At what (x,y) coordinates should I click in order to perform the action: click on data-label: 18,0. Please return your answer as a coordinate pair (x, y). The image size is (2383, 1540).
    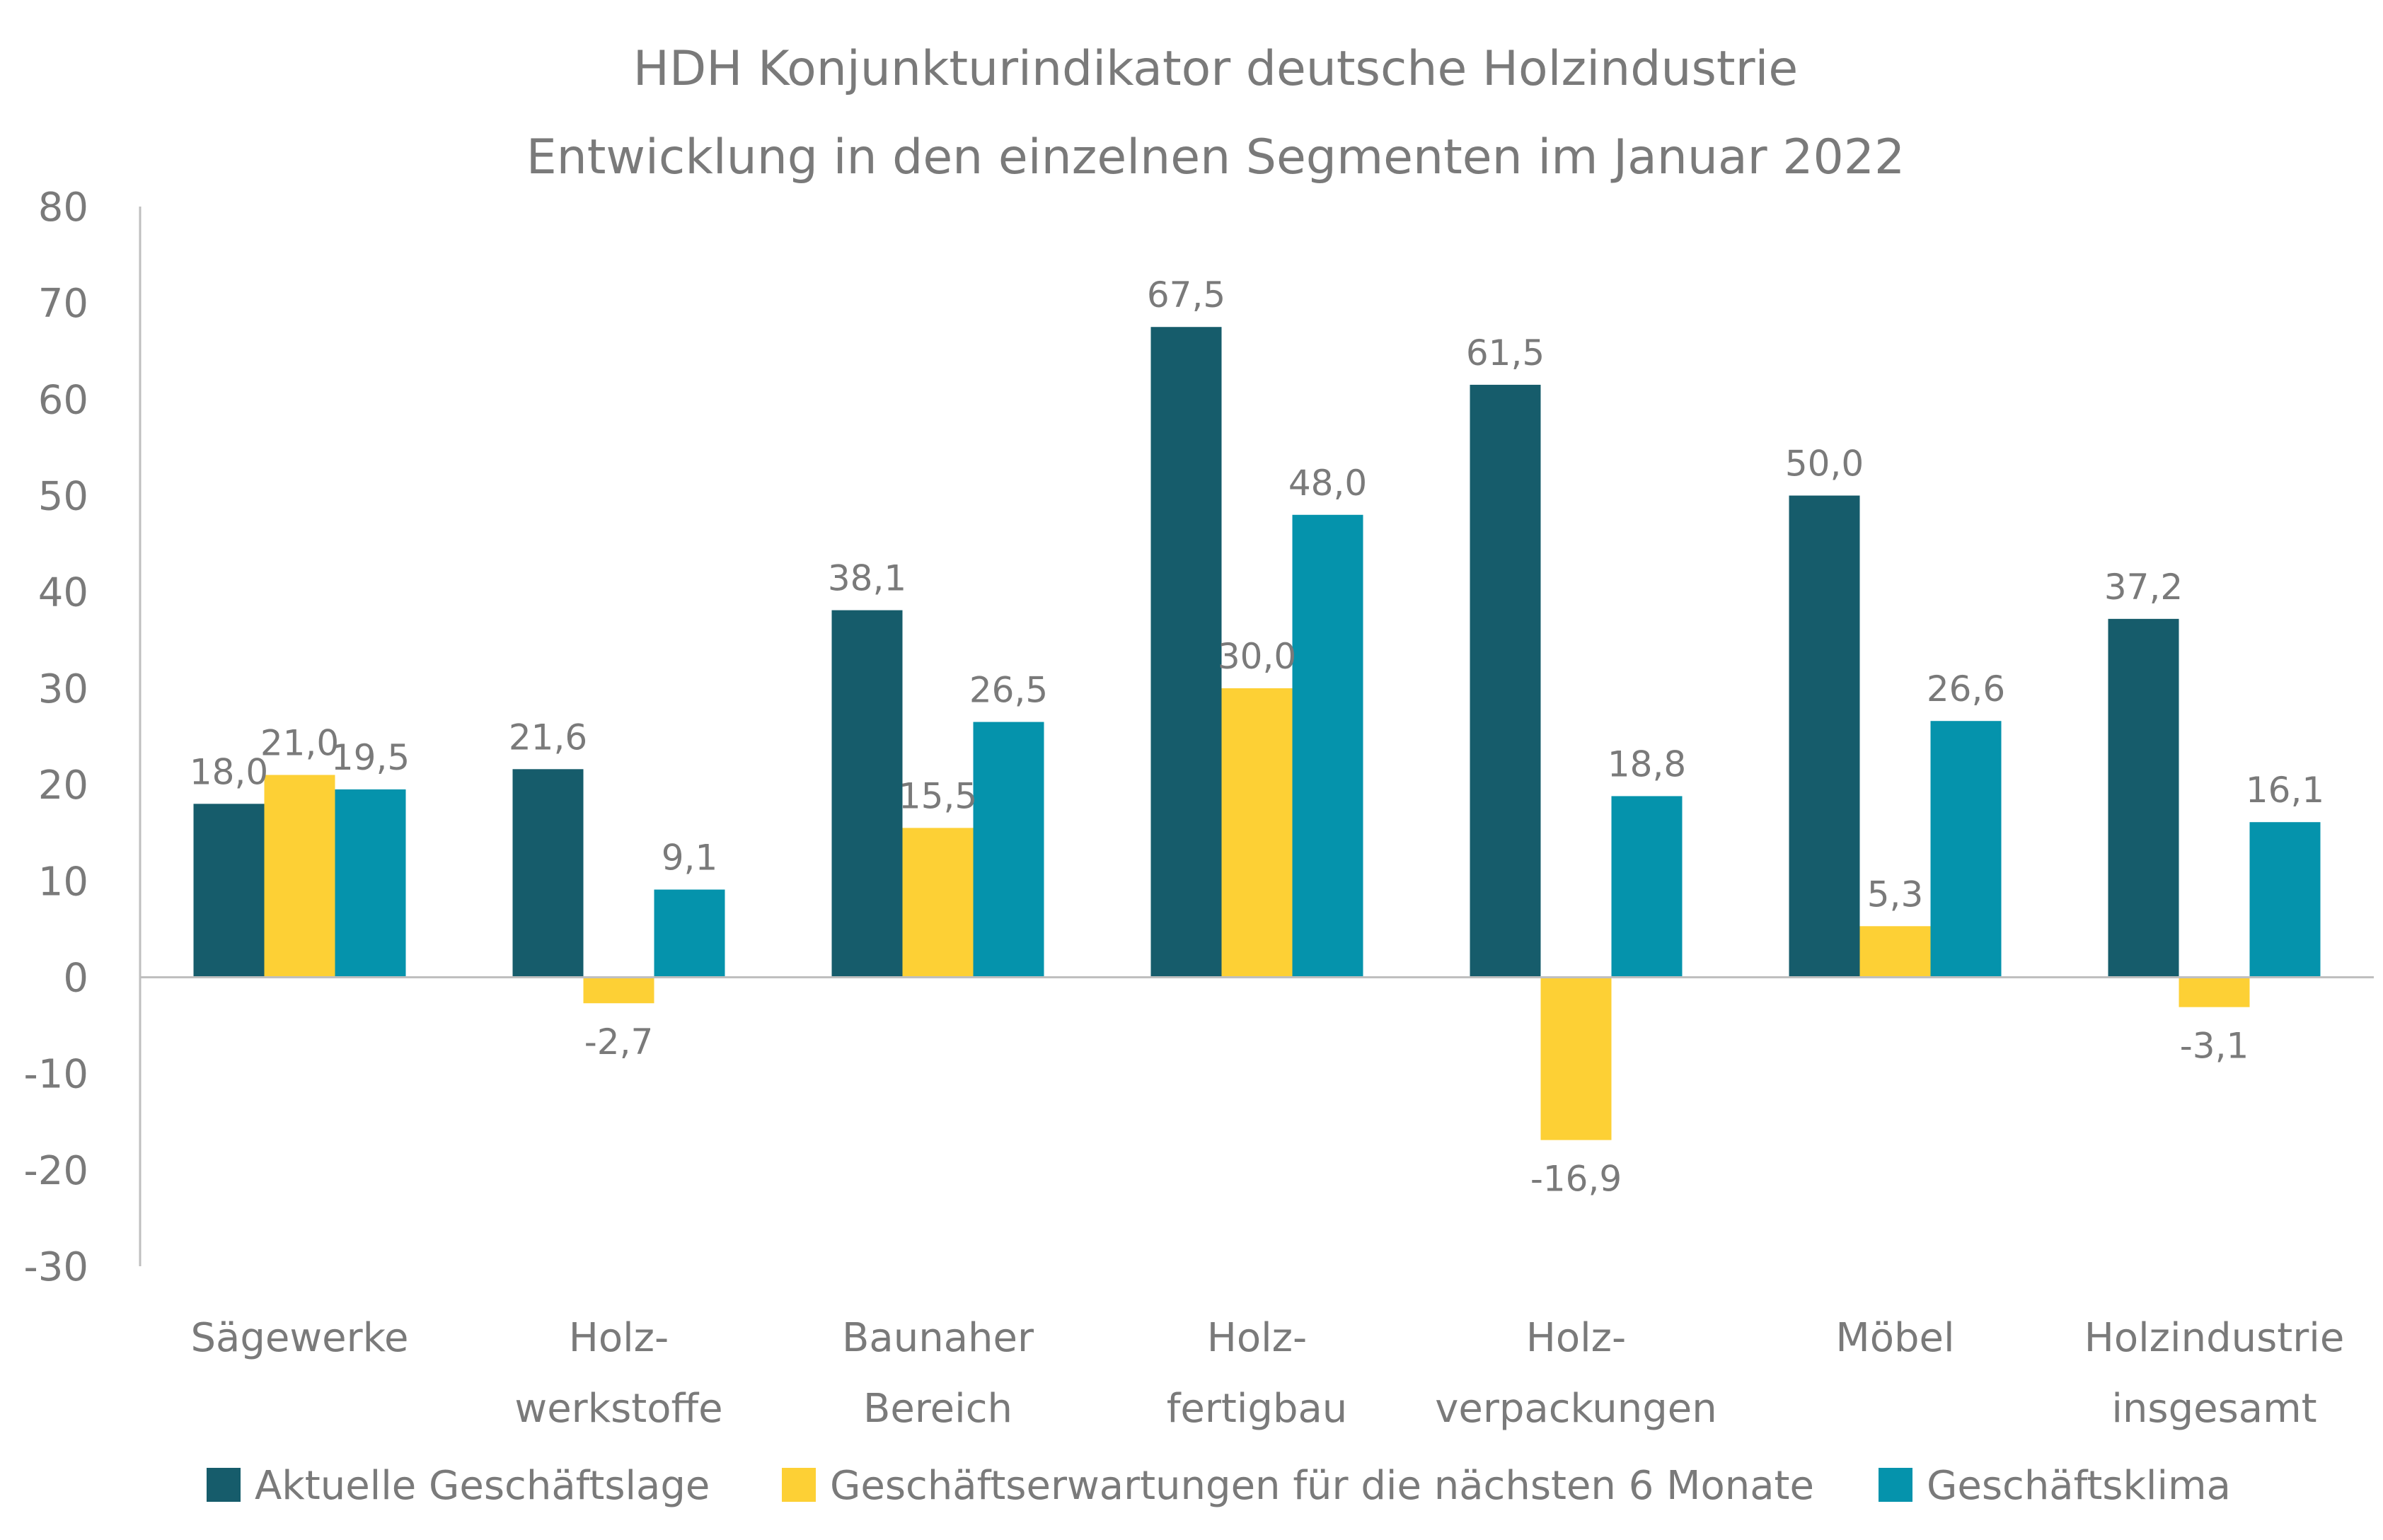
    Looking at the image, I should click on (229, 771).